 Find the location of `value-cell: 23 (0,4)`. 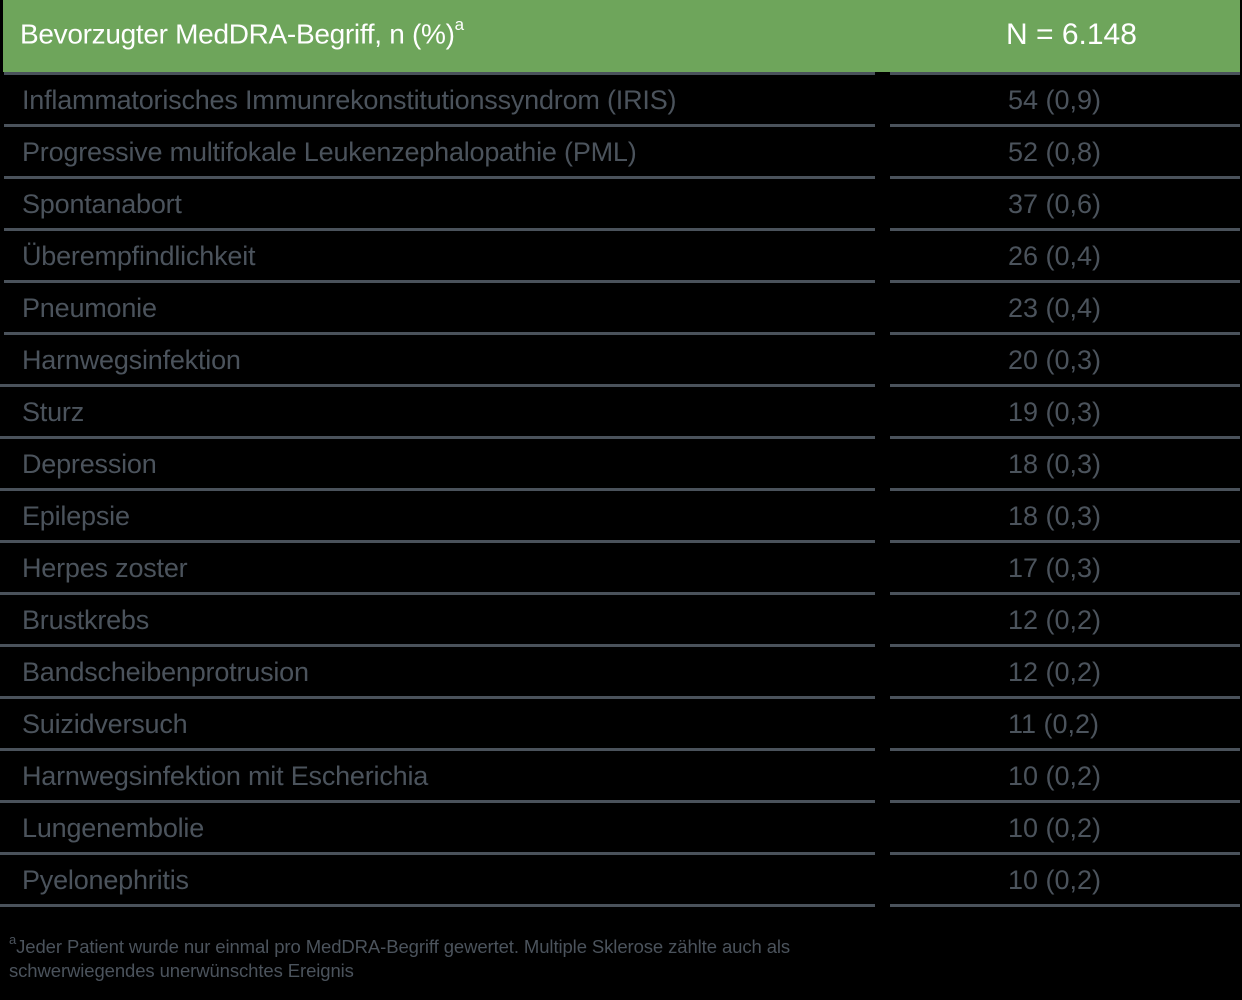

value-cell: 23 (0,4) is located at coordinates (1055, 308).